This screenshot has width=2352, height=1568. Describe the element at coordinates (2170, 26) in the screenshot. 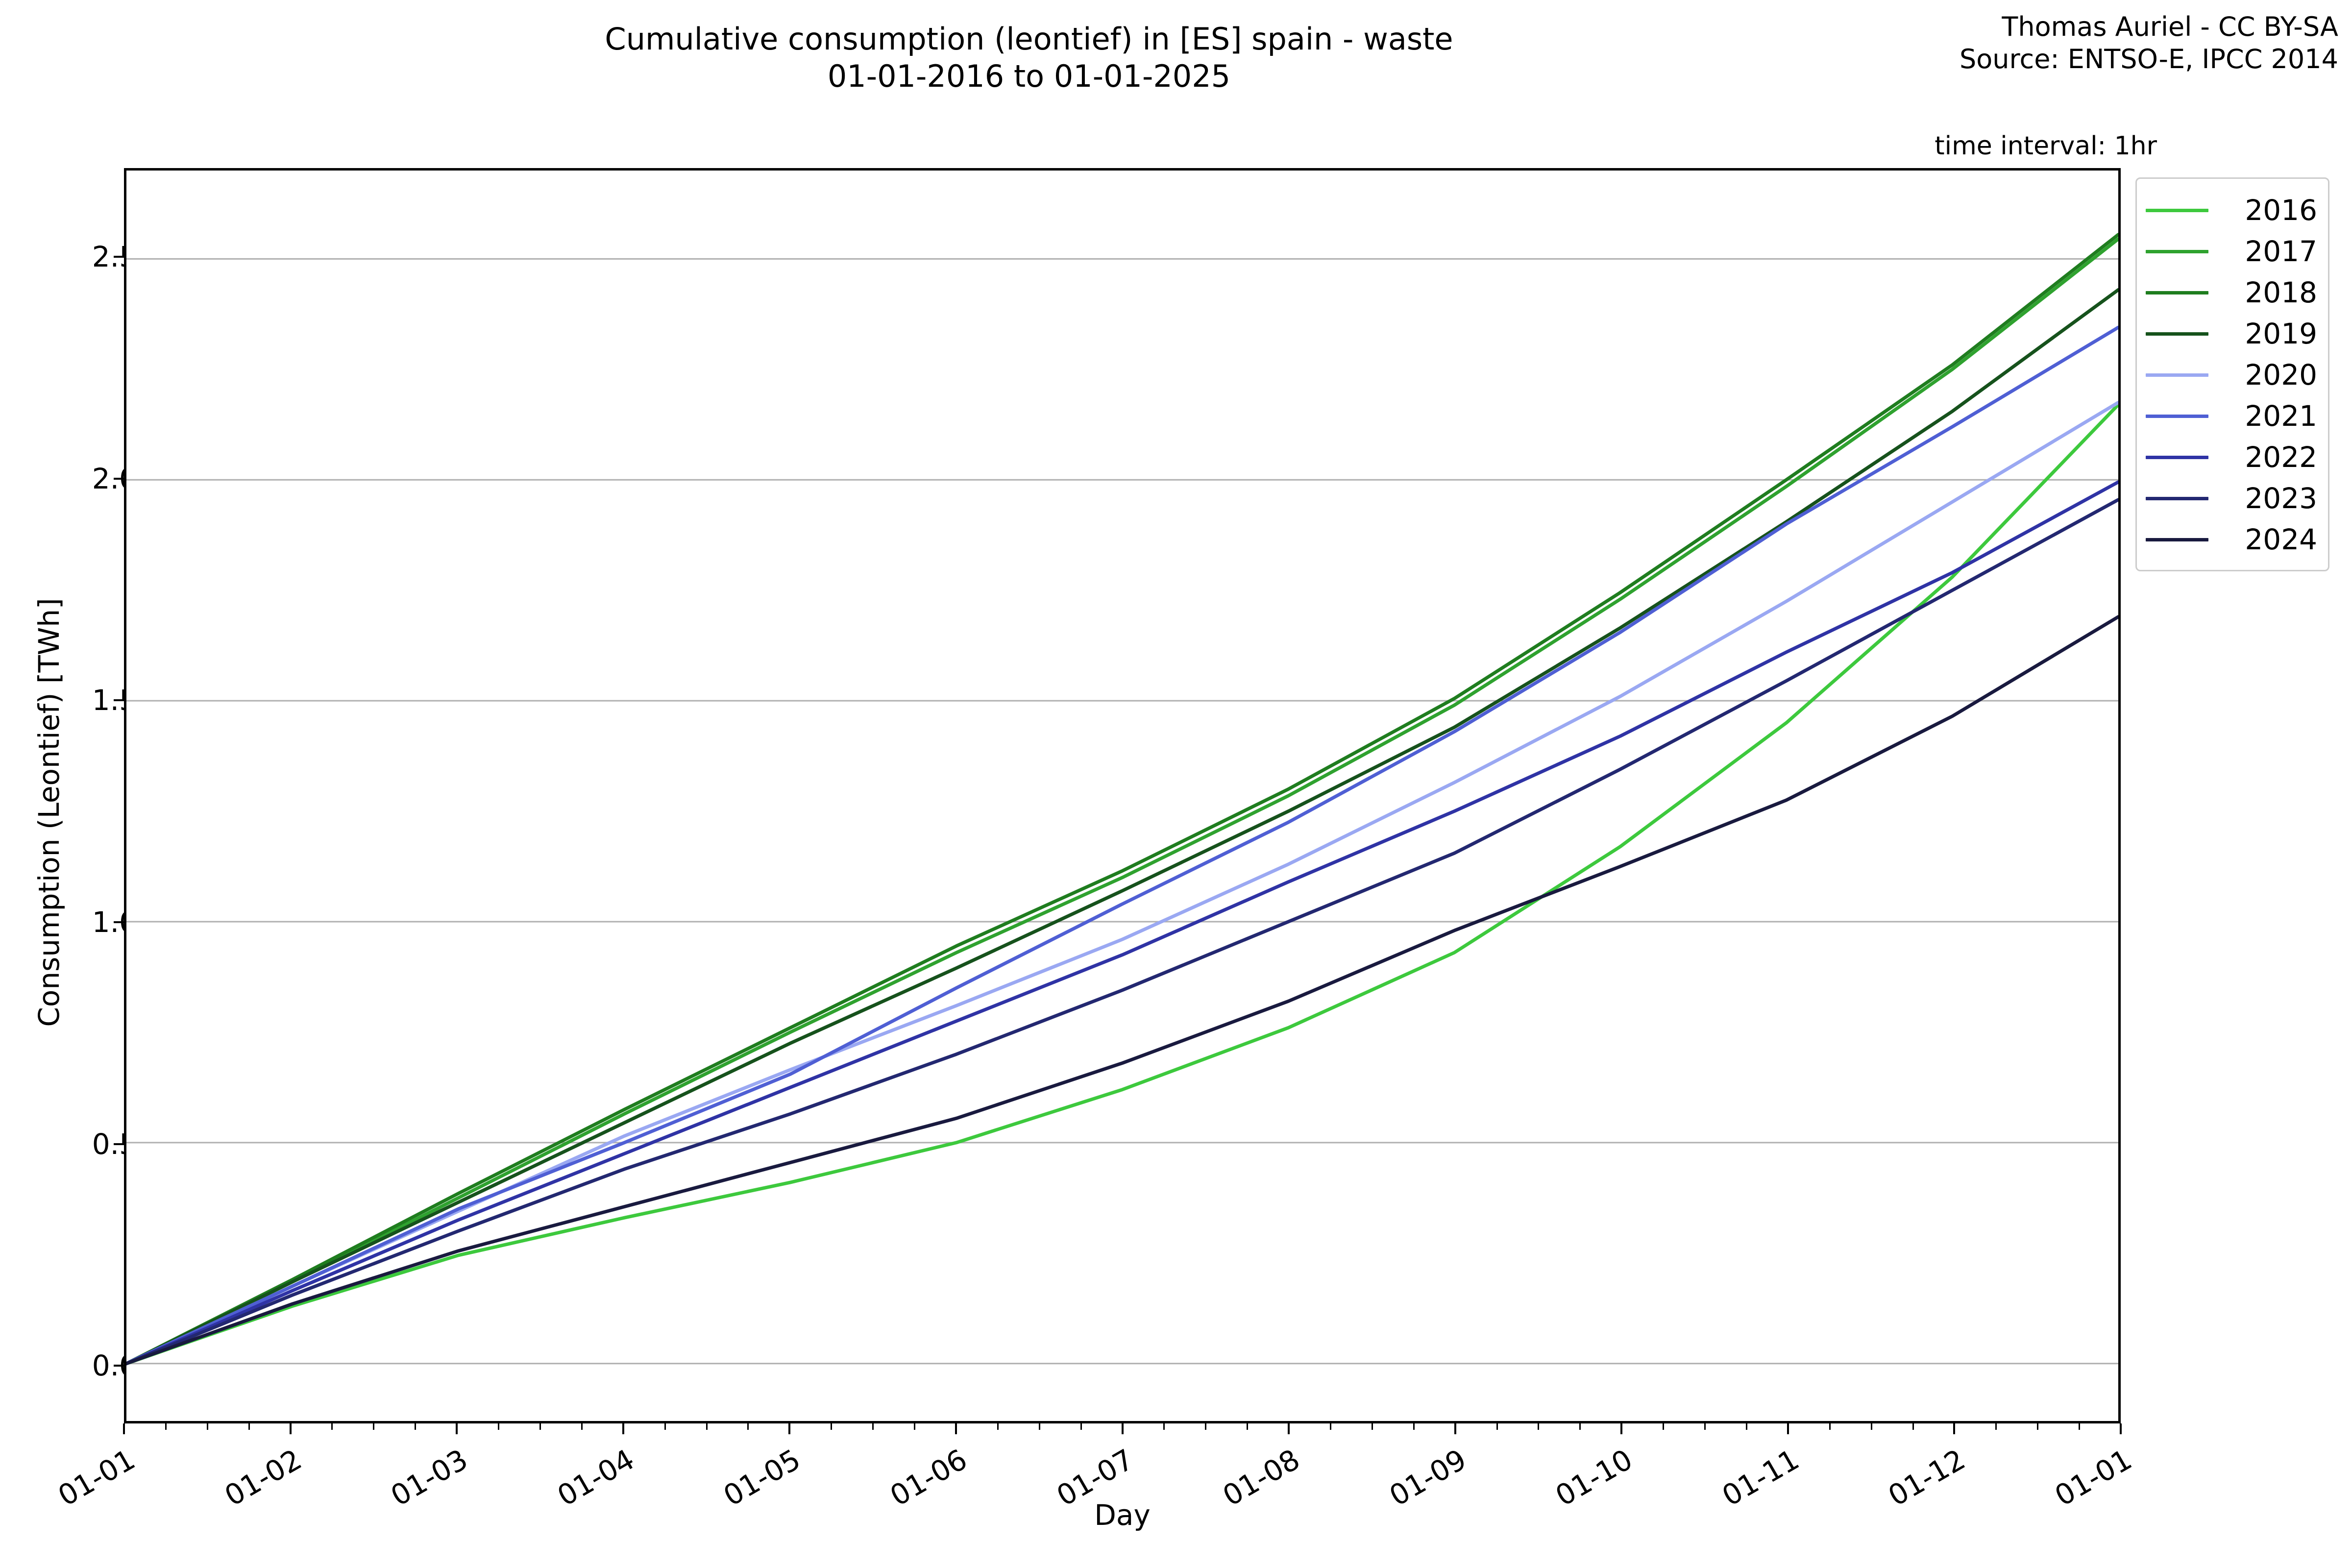

I see `attribution-author: Thomas Auriel - CC BY-SA` at that location.